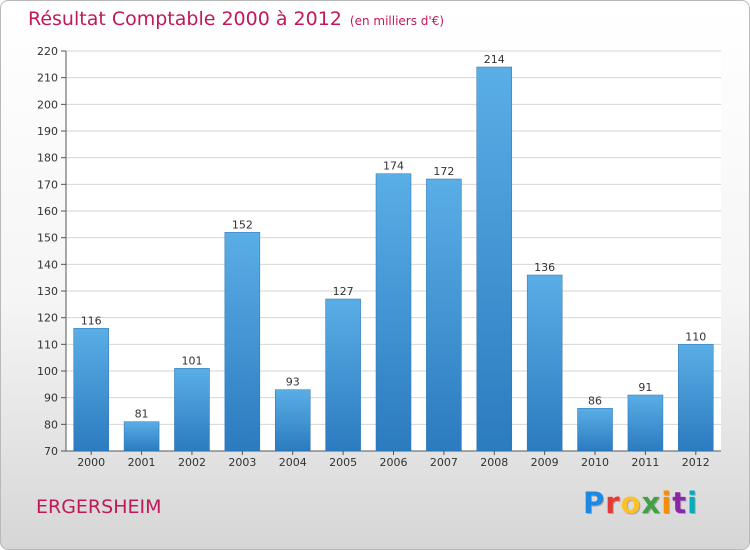 This screenshot has width=750, height=550. What do you see at coordinates (343, 375) in the screenshot?
I see `bar-2005` at bounding box center [343, 375].